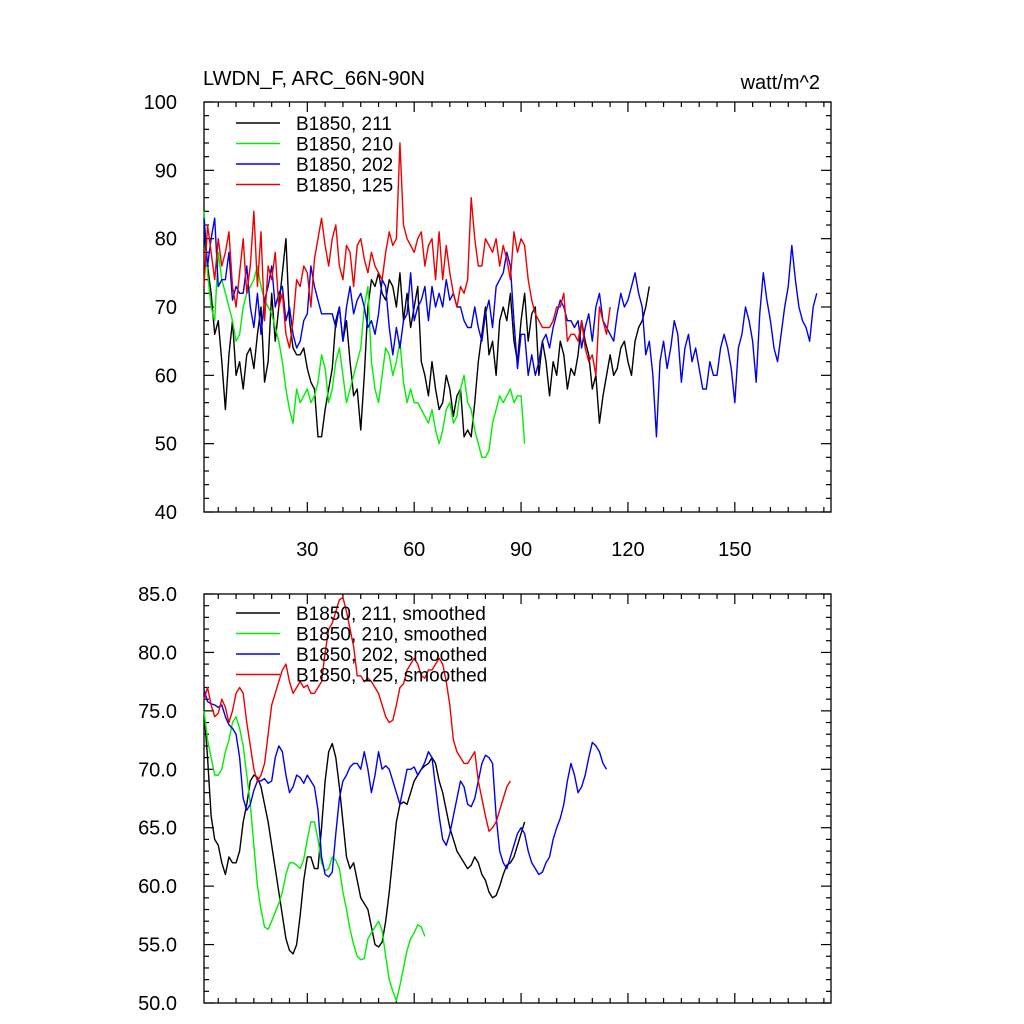 Image resolution: width=1024 pixels, height=1024 pixels. What do you see at coordinates (157, 712) in the screenshot?
I see `y-tick-label: 75.0` at bounding box center [157, 712].